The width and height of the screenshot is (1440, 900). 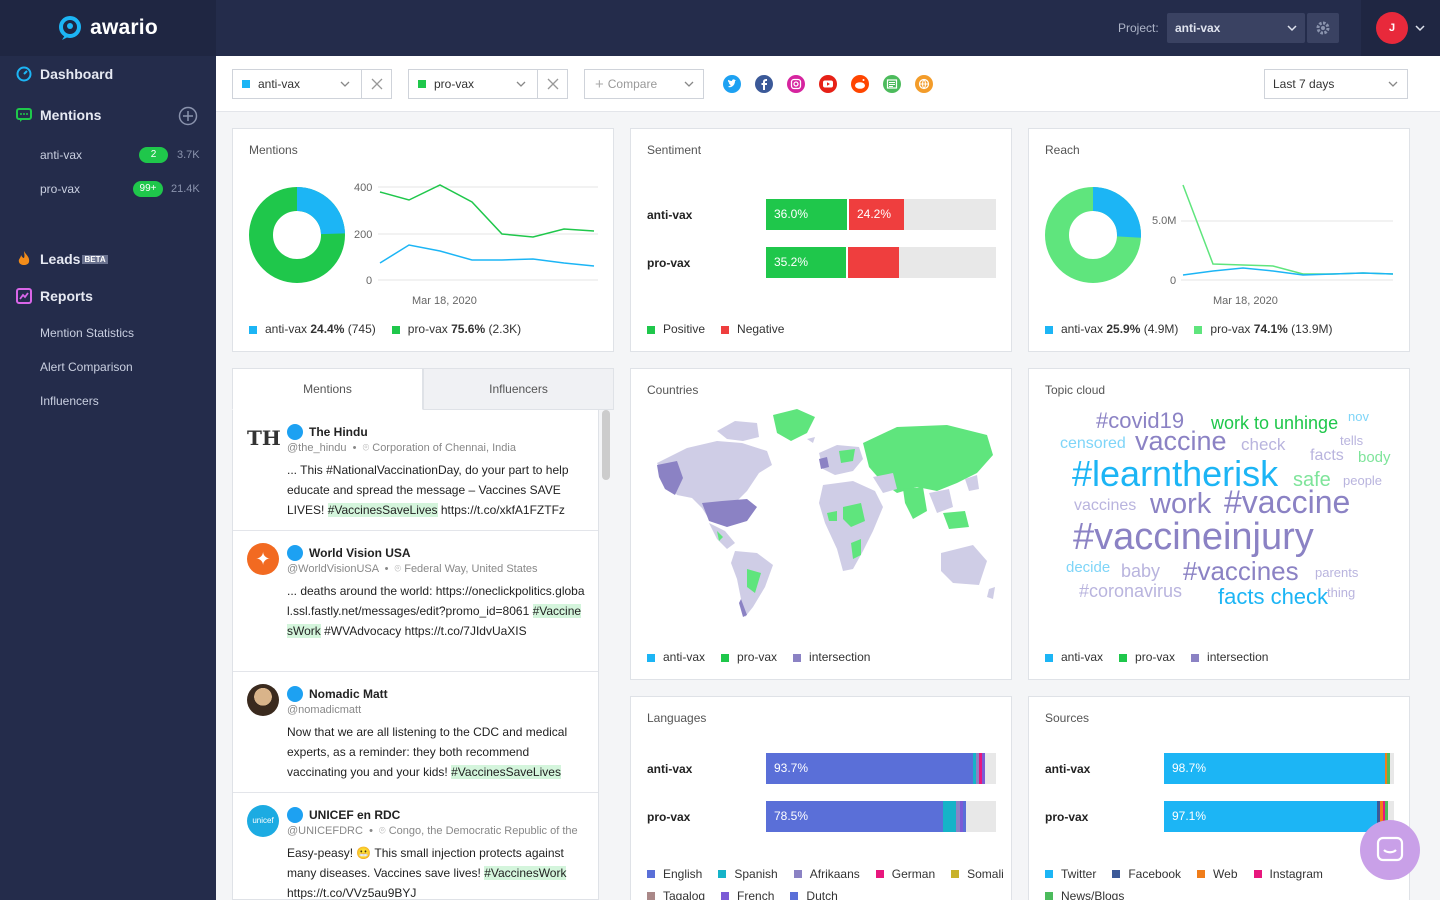 What do you see at coordinates (355, 815) in the screenshot?
I see `author-name-text: UNICEF en RDC` at bounding box center [355, 815].